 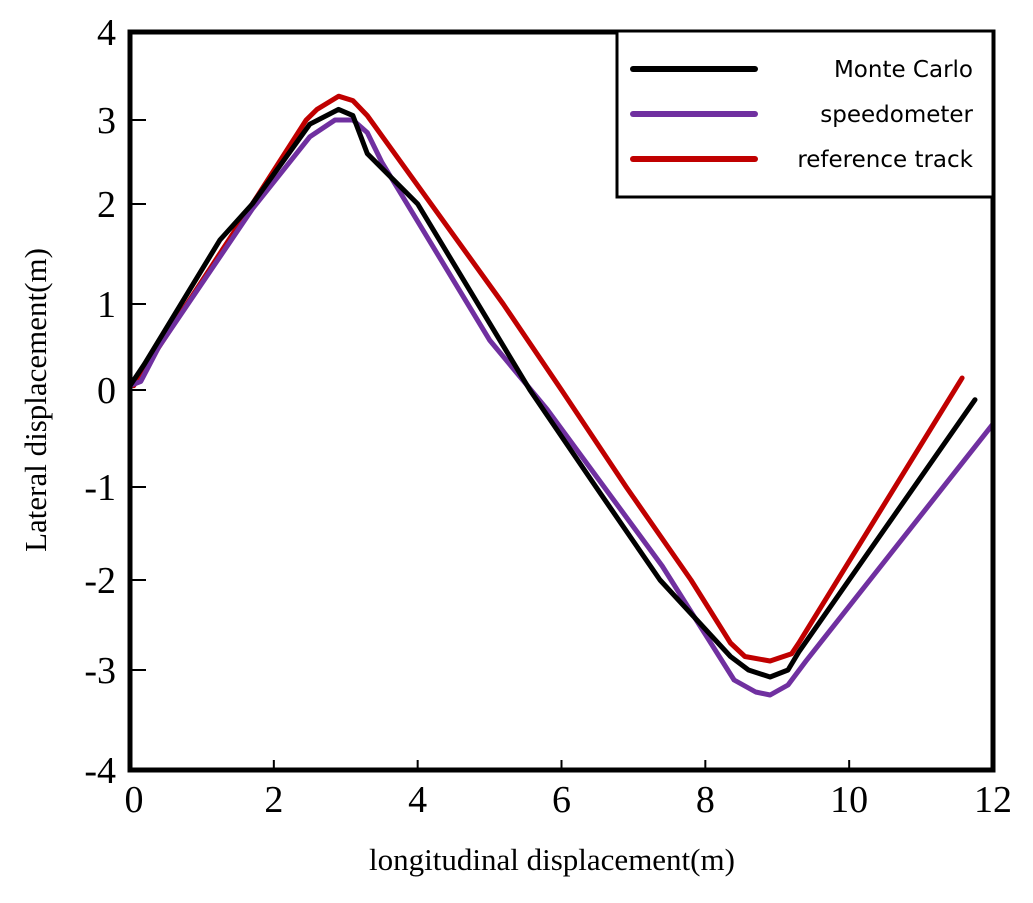 I want to click on y-tick-label: -4, so click(x=100, y=771).